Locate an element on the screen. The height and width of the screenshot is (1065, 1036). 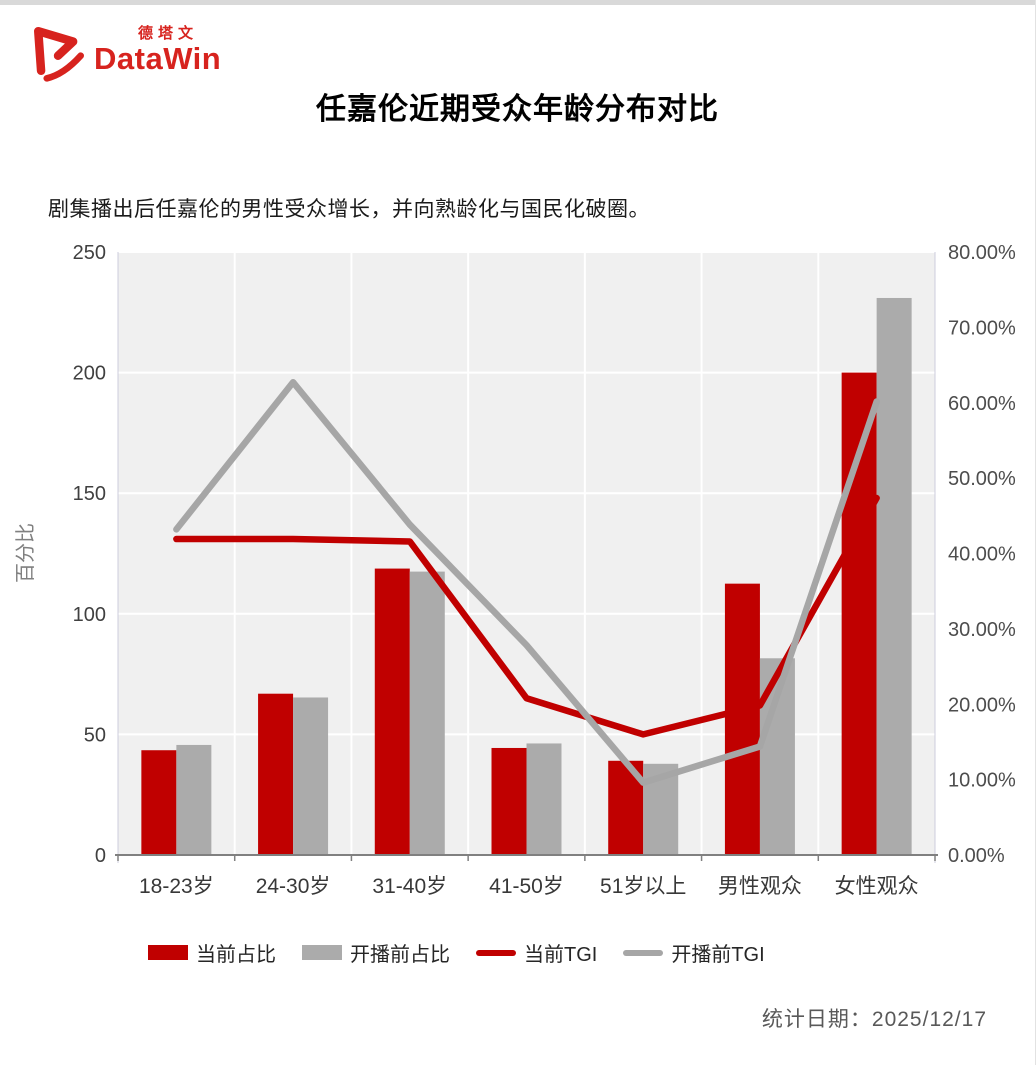
datawin-logo-text: 德塔文 DataWin is located at coordinates (157, 50).